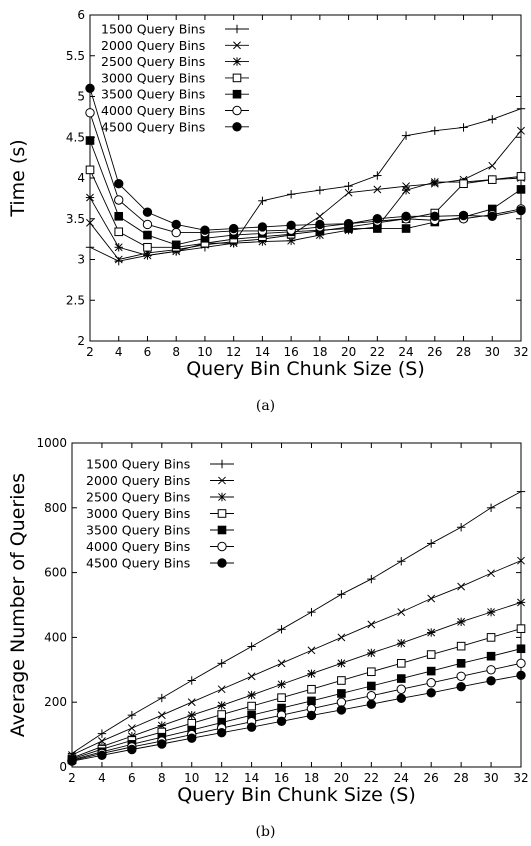 Image resolution: width=531 pixels, height=846 pixels. Describe the element at coordinates (290, 352) in the screenshot. I see `x-tick-label: 16` at that location.